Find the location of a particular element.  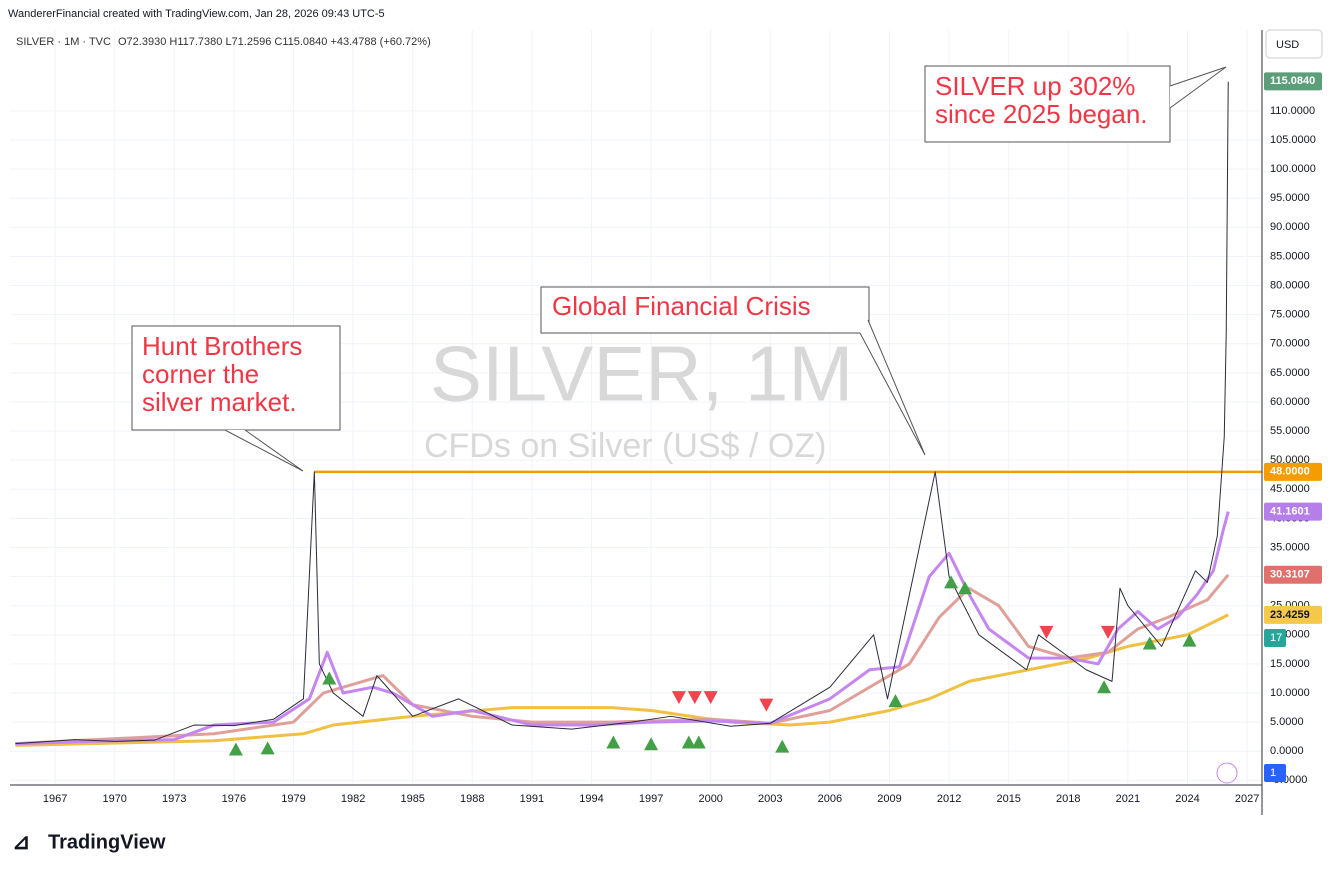

watermark-title: SILVER, 1M is located at coordinates (641, 374).